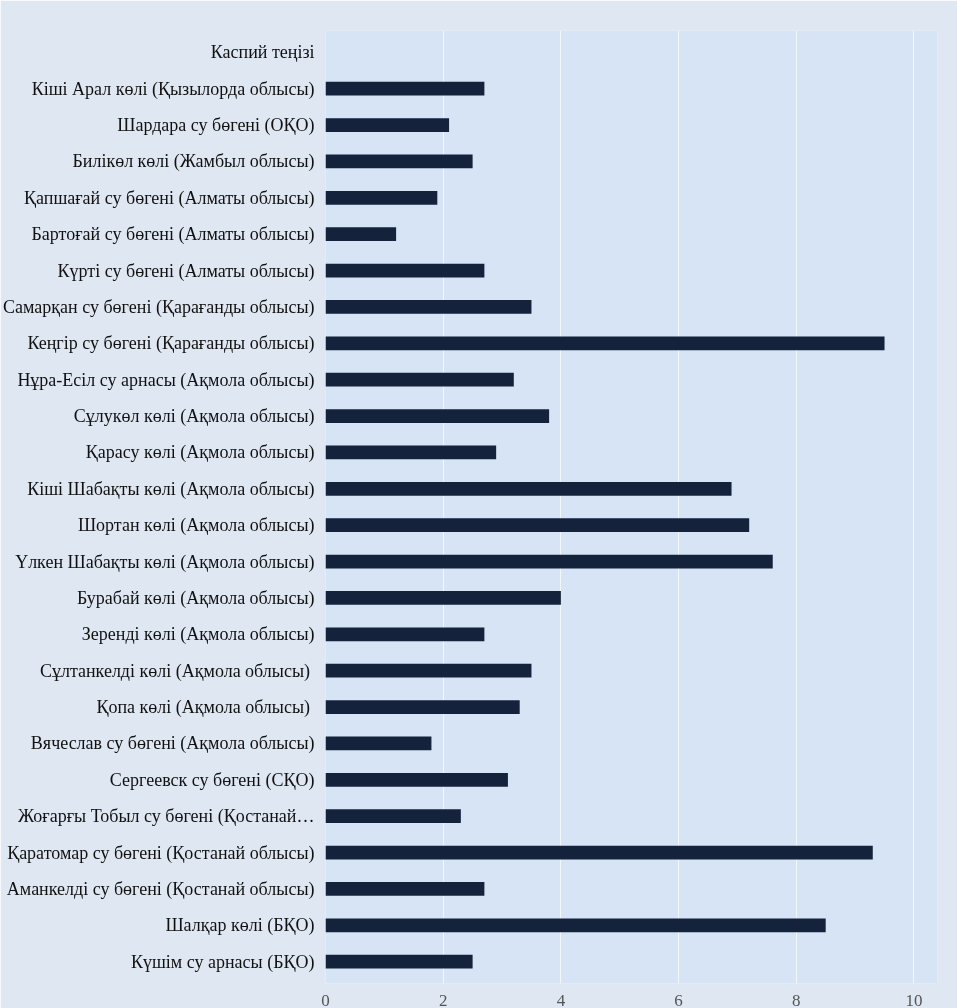 Image resolution: width=957 pixels, height=1008 pixels. Describe the element at coordinates (796, 999) in the screenshot. I see `x-tick-label: 8` at that location.